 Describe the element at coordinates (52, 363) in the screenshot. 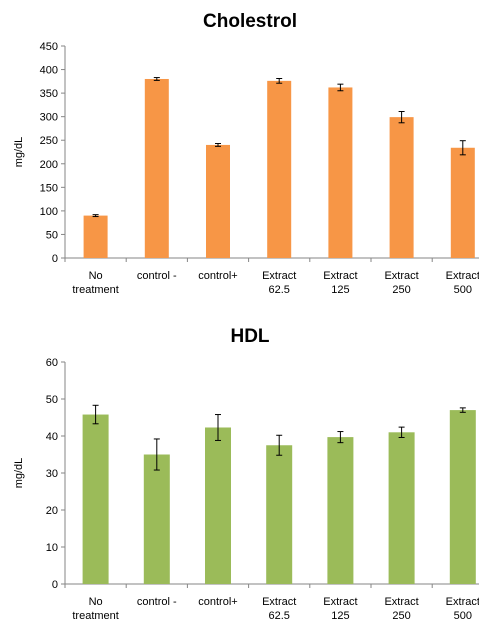

I see `y-tick-label: 60` at that location.